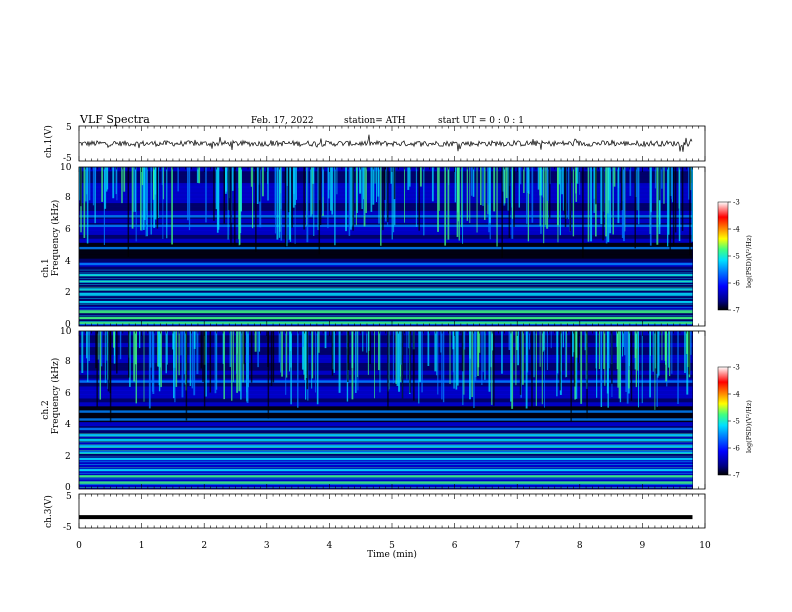  I want to click on ch2-colorbar-ticks: -3 -4 -5 -6 -7, so click(734, 422).